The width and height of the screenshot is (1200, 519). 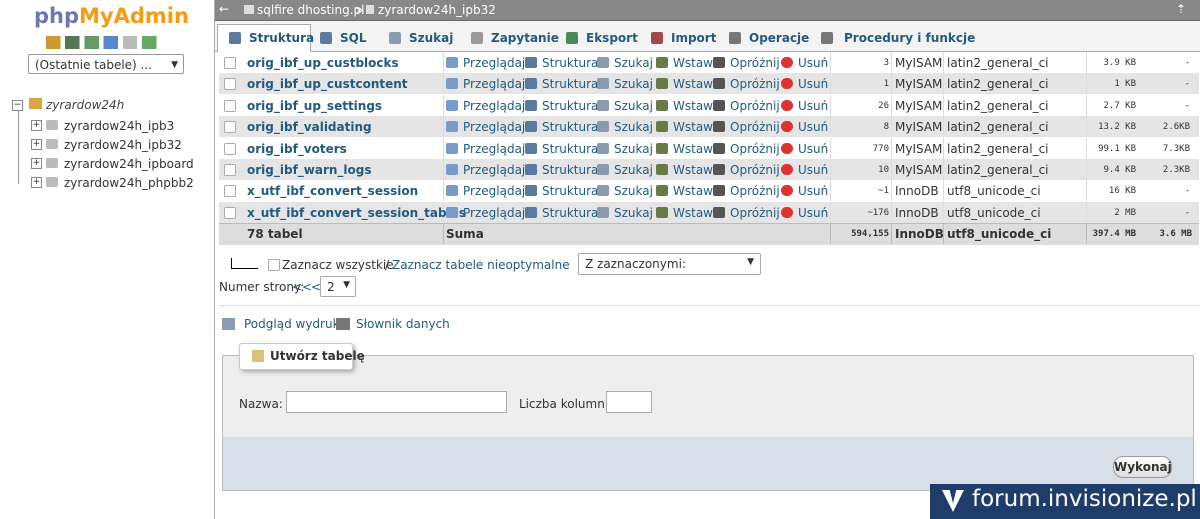 I want to click on back-arrow: ←, so click(x=224, y=9).